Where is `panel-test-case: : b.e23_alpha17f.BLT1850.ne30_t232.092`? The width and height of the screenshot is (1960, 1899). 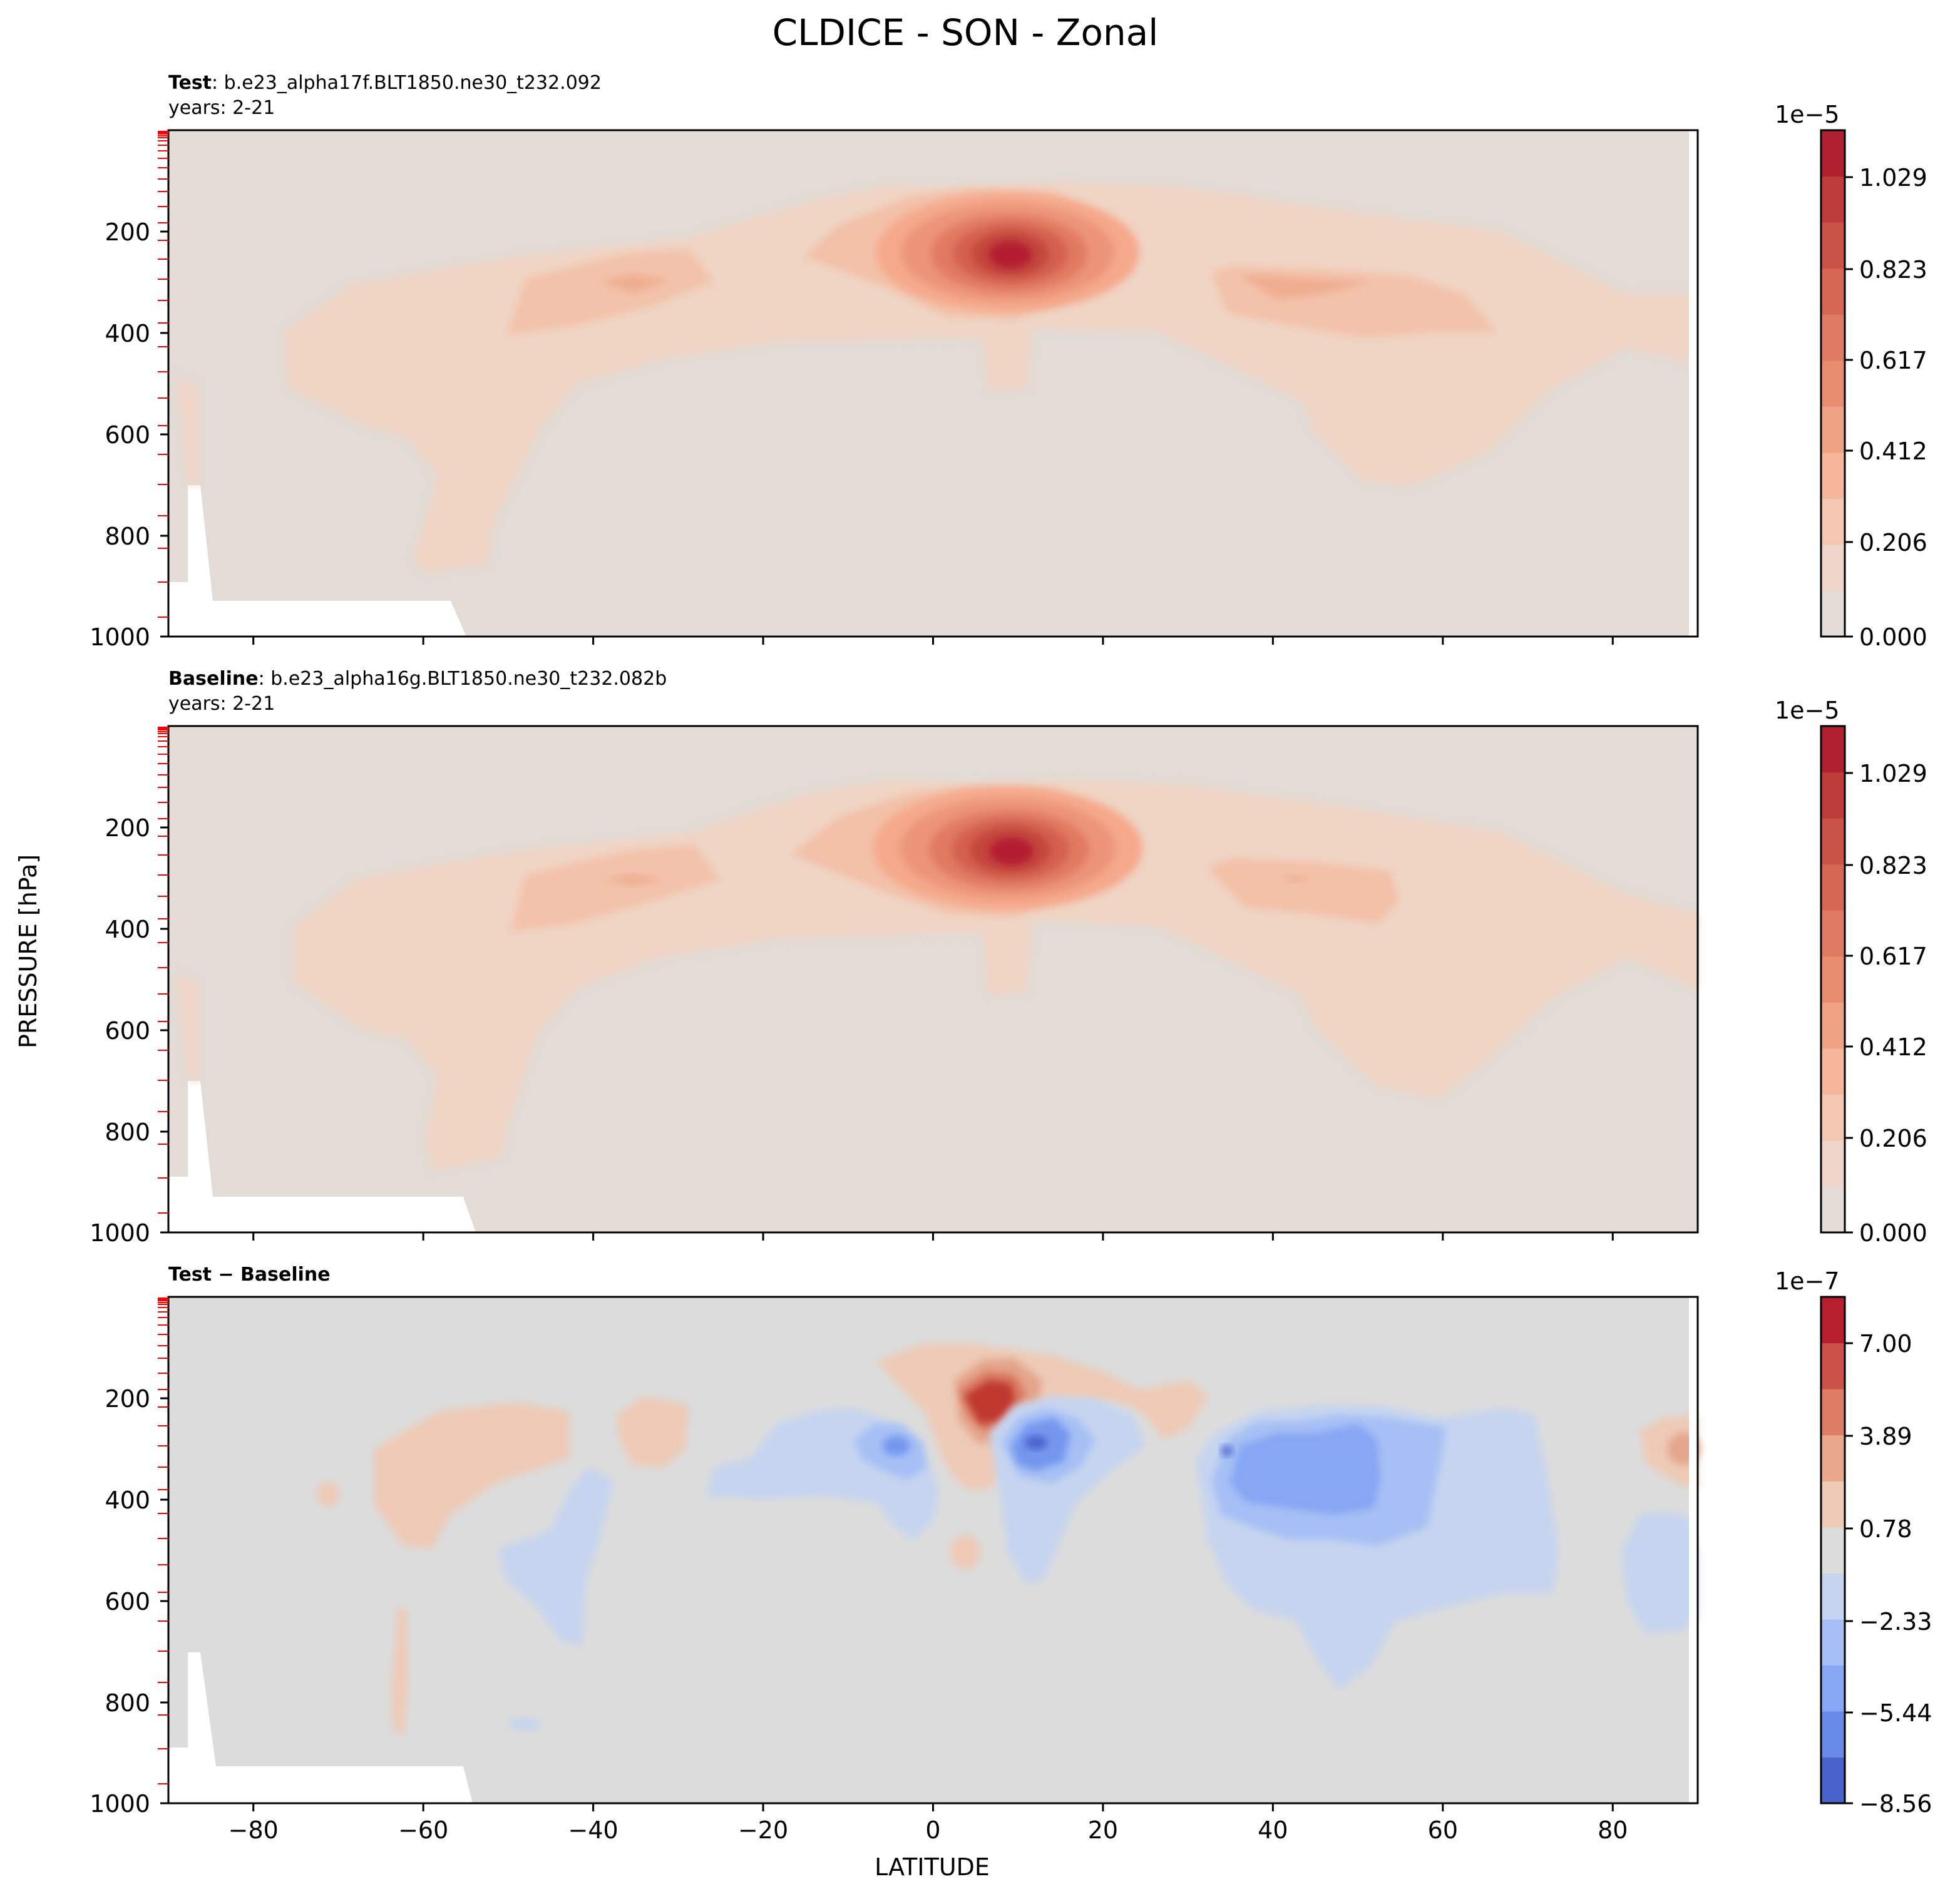 panel-test-case: : b.e23_alpha17f.BLT1850.ne30_t232.092 is located at coordinates (407, 83).